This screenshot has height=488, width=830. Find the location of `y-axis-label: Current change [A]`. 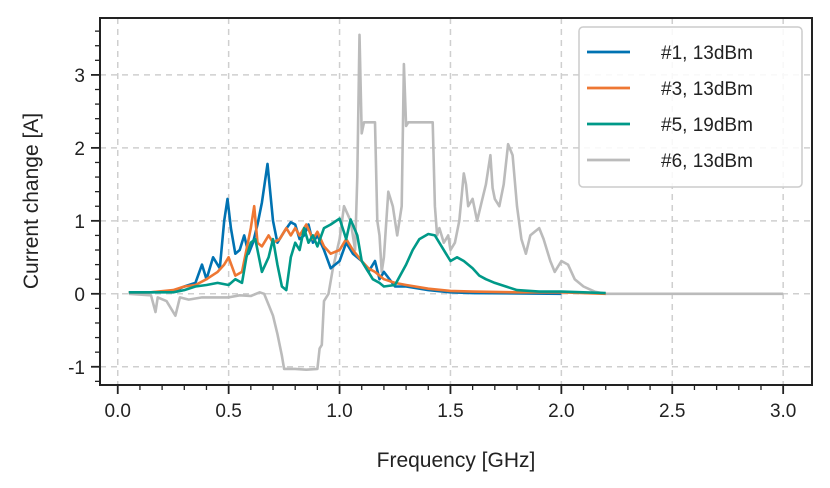

y-axis-label: Current change [A] is located at coordinates (31, 201).